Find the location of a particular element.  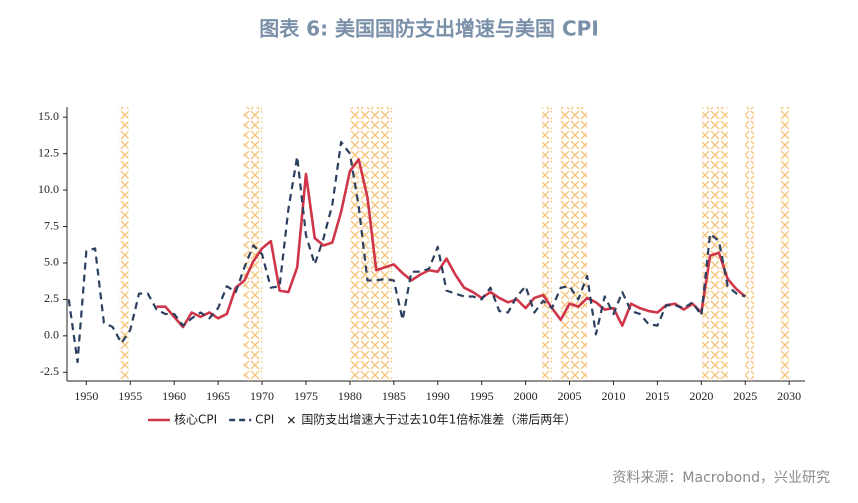

x-tick-label: 2000 is located at coordinates (526, 396).